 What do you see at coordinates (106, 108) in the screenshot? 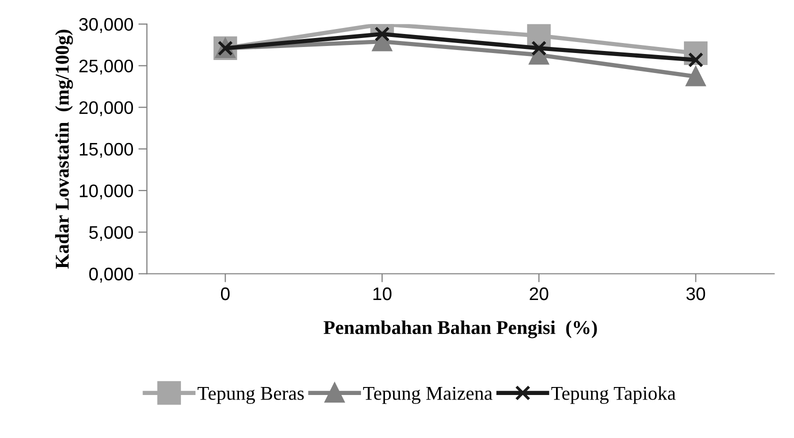
I see `y-tick-label: 20,000` at bounding box center [106, 108].